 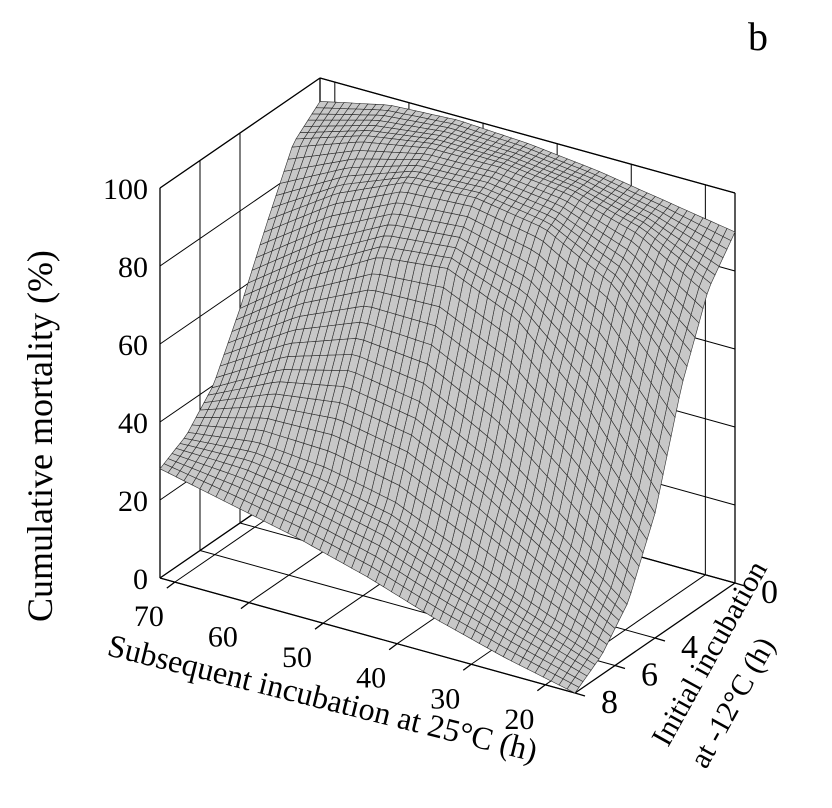 I want to click on y-tick-label: 8, so click(x=609, y=702).